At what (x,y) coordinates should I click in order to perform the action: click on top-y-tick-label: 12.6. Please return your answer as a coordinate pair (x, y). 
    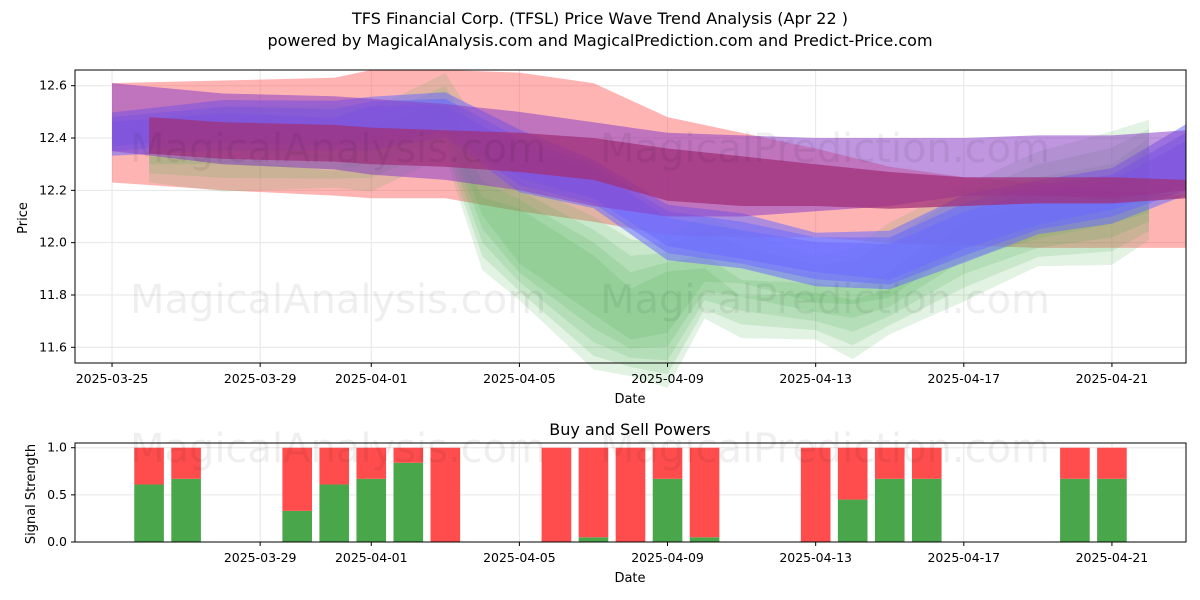
    Looking at the image, I should click on (53, 85).